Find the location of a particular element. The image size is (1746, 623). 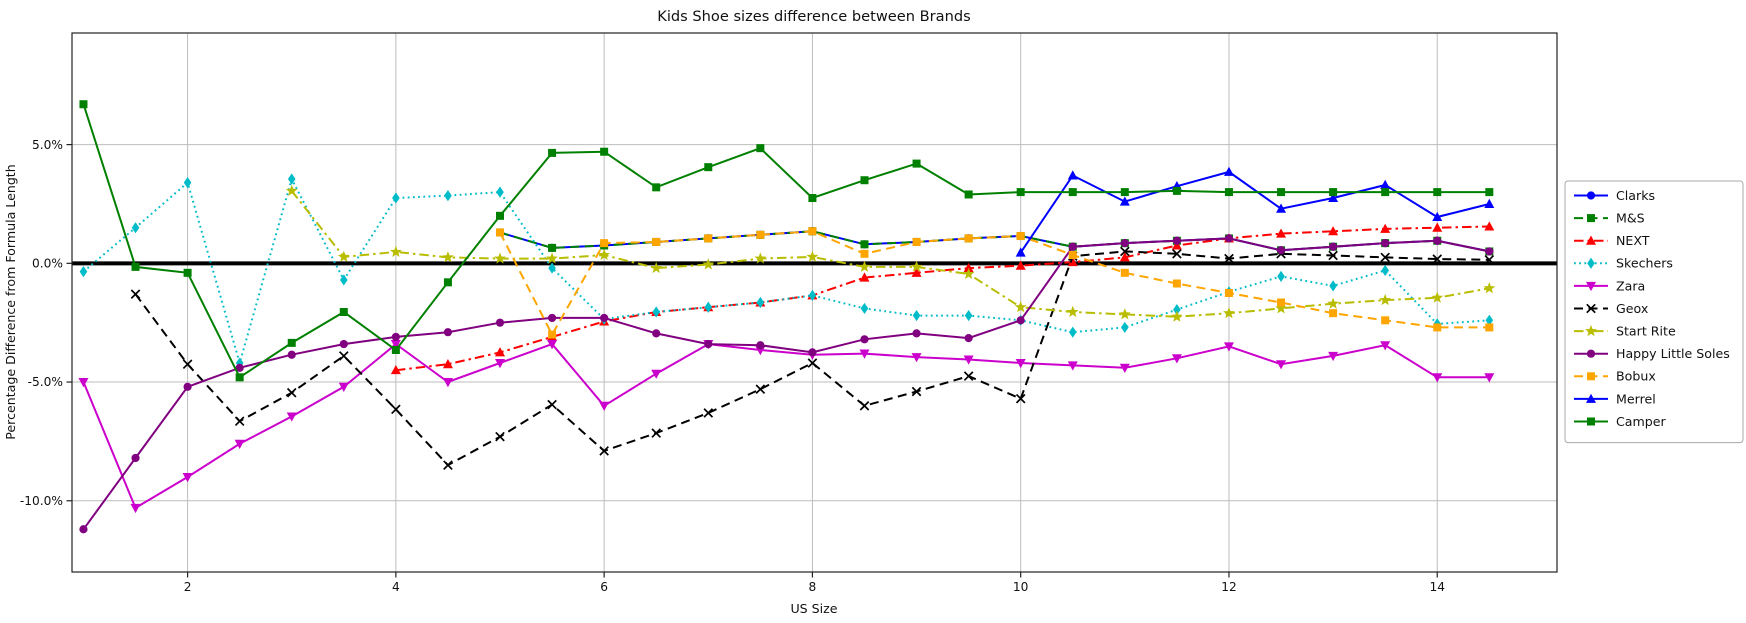

legend-item-merrel: Merrel is located at coordinates (1615, 398).